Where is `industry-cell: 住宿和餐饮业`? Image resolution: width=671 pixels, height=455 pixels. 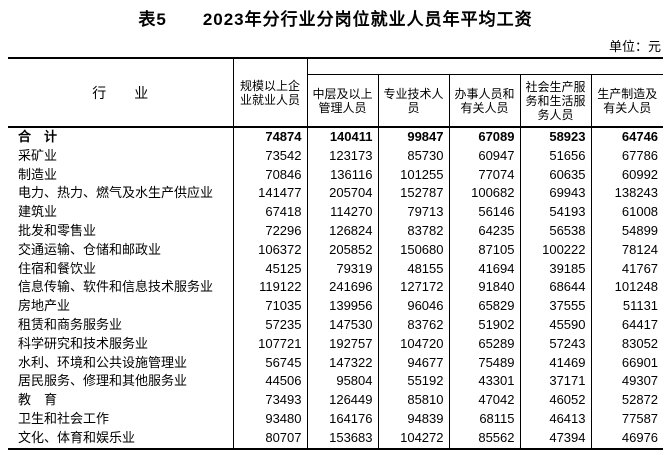
industry-cell: 住宿和餐饮业 is located at coordinates (57, 268).